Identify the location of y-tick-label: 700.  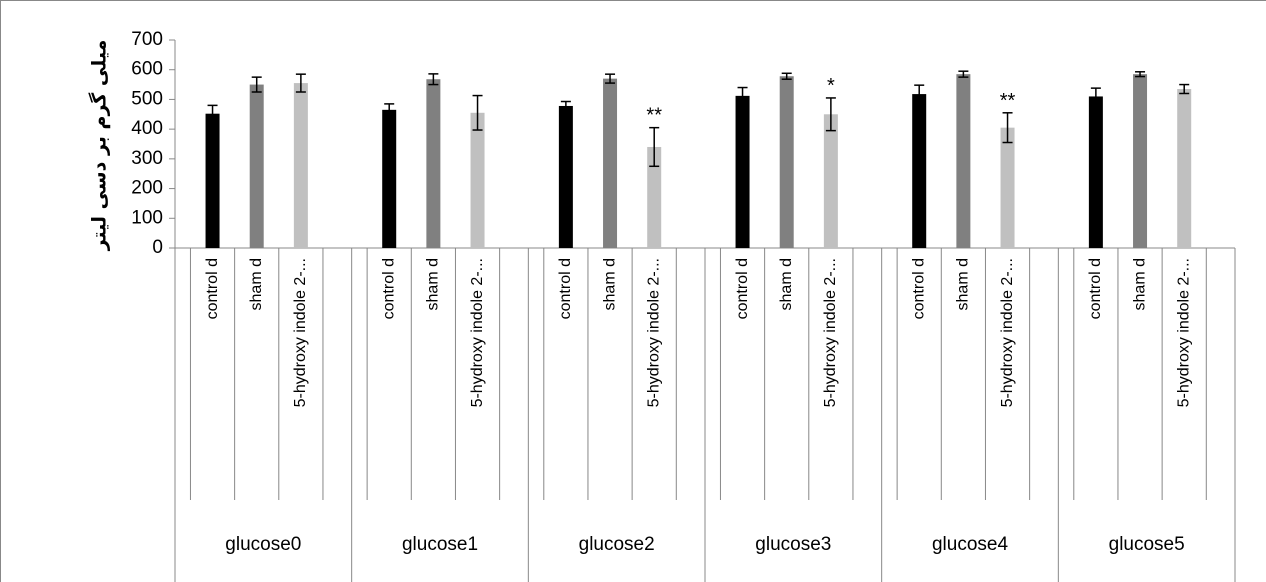
(147, 39).